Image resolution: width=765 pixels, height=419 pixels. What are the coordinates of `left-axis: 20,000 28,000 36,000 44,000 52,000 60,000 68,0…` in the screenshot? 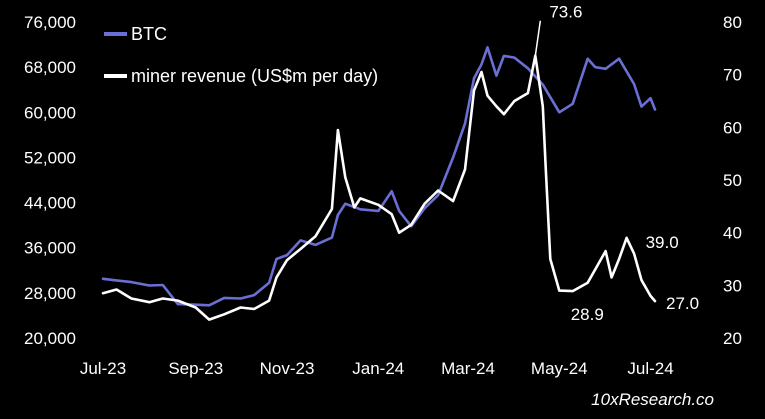 It's located at (50, 180).